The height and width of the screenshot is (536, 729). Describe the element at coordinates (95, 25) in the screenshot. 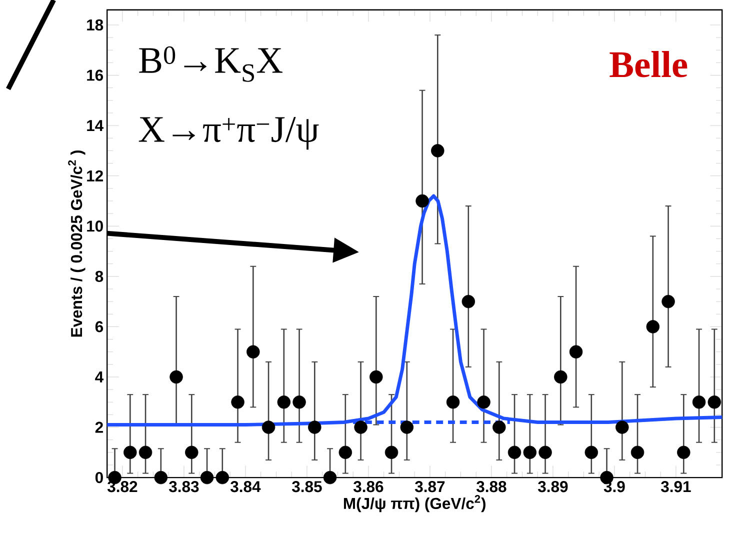

I see `y-tick-label: 18` at that location.